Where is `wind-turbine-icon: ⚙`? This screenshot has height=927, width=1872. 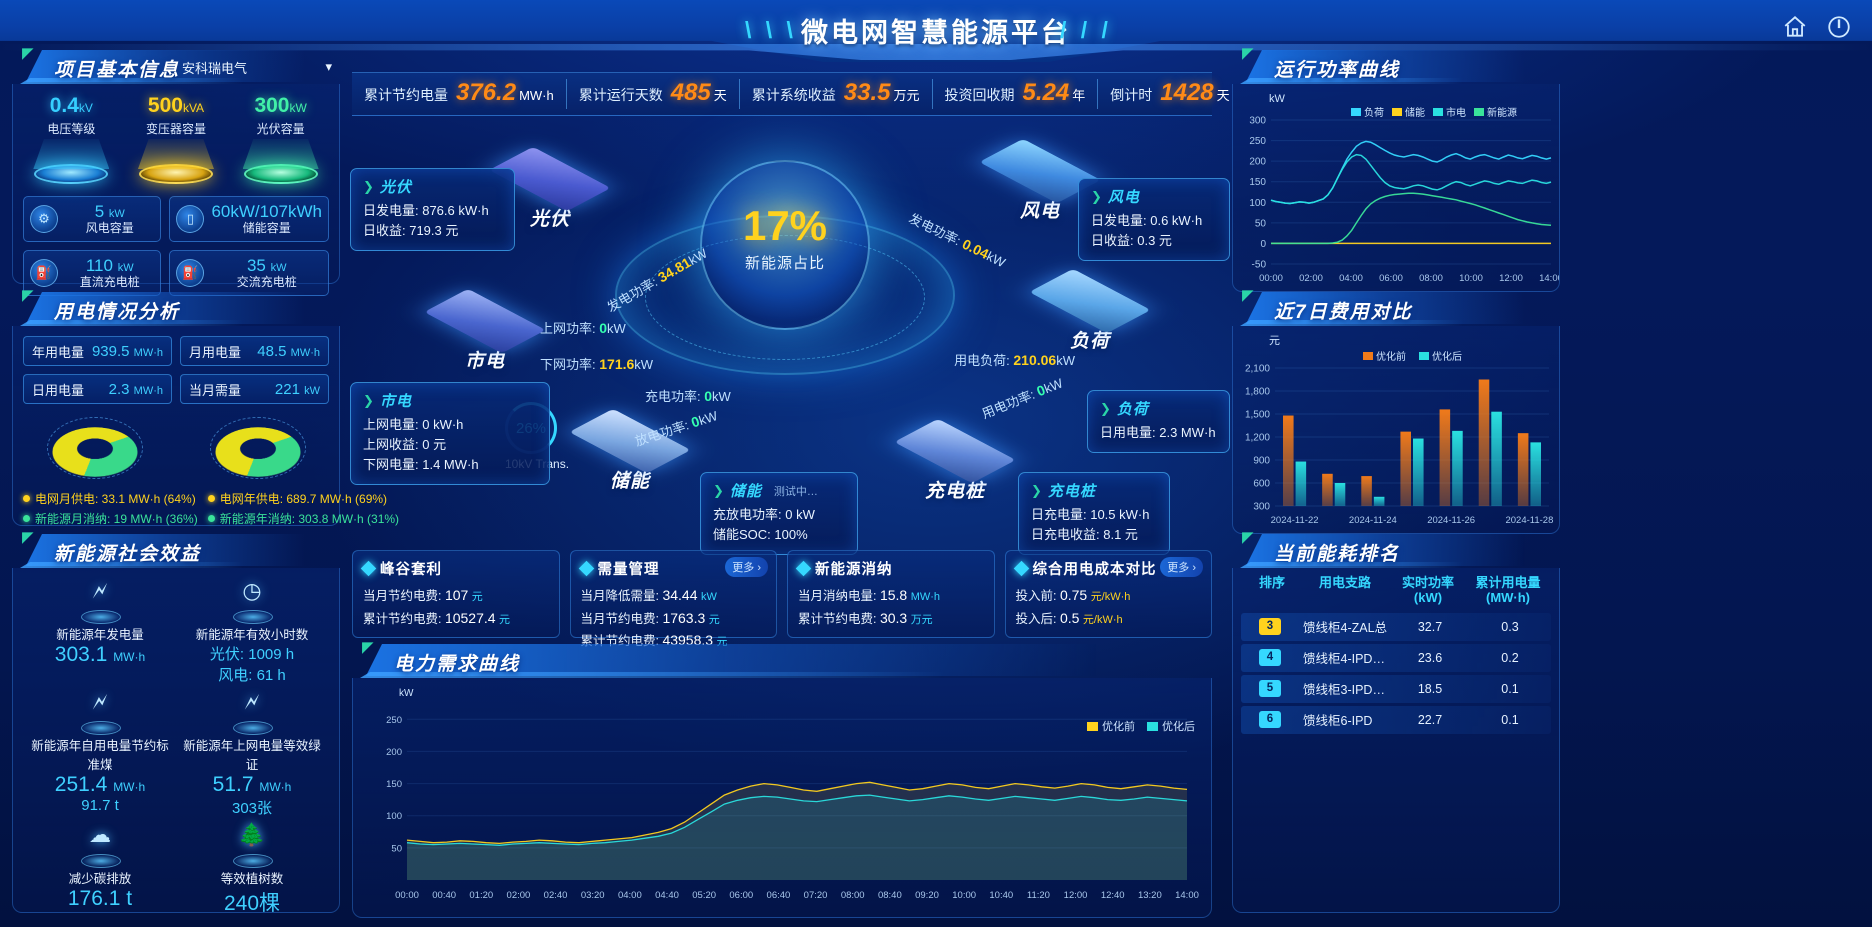
wind-turbine-icon: ⚙ is located at coordinates (44, 219).